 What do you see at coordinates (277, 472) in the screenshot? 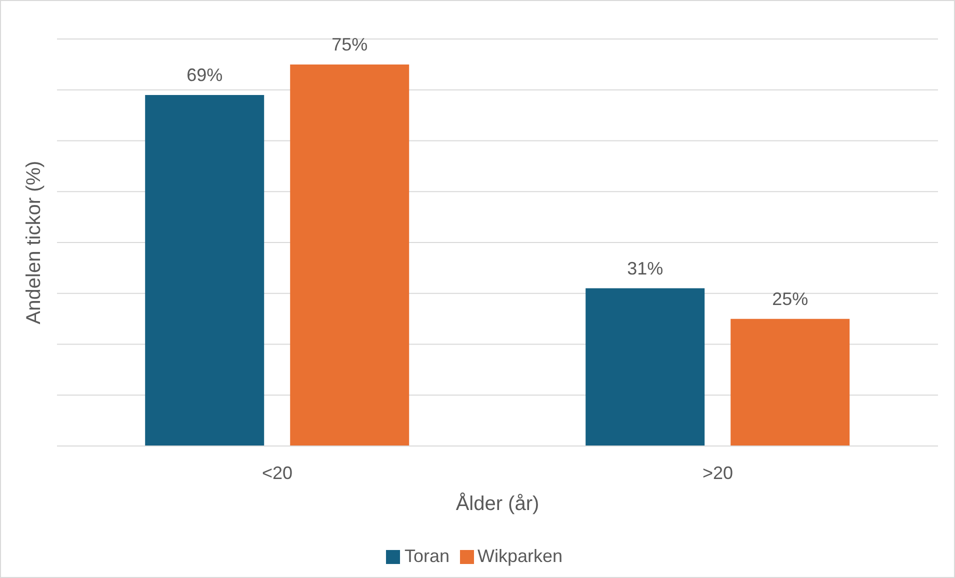
I see `x-tick-label: <20` at bounding box center [277, 472].